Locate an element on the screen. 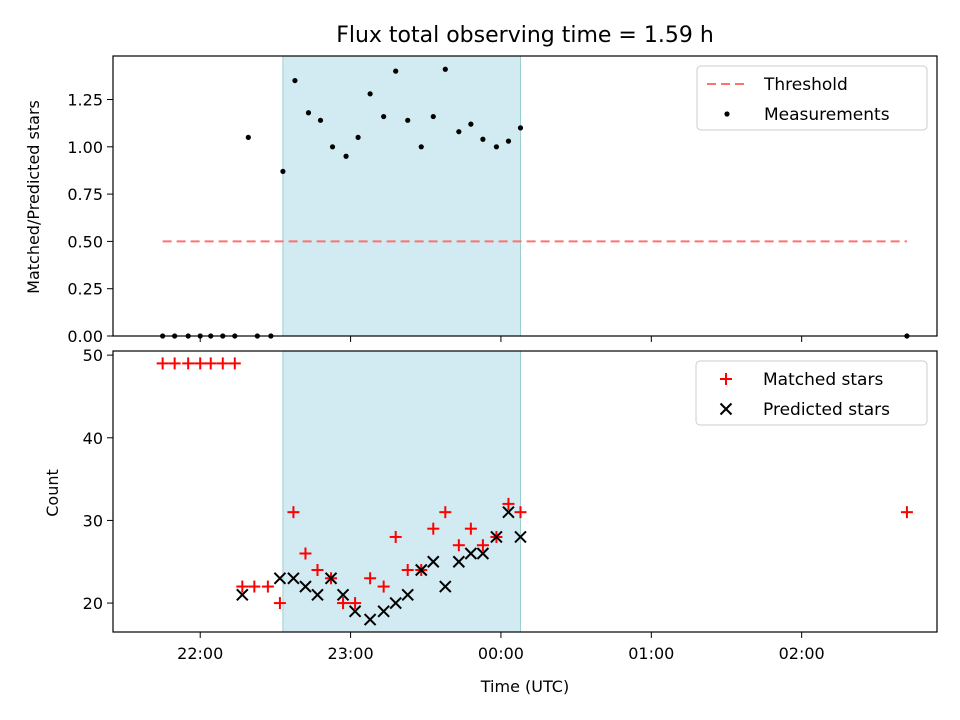 This screenshot has height=720, width=960. legend: Matched stars Predicted stars is located at coordinates (811, 393).